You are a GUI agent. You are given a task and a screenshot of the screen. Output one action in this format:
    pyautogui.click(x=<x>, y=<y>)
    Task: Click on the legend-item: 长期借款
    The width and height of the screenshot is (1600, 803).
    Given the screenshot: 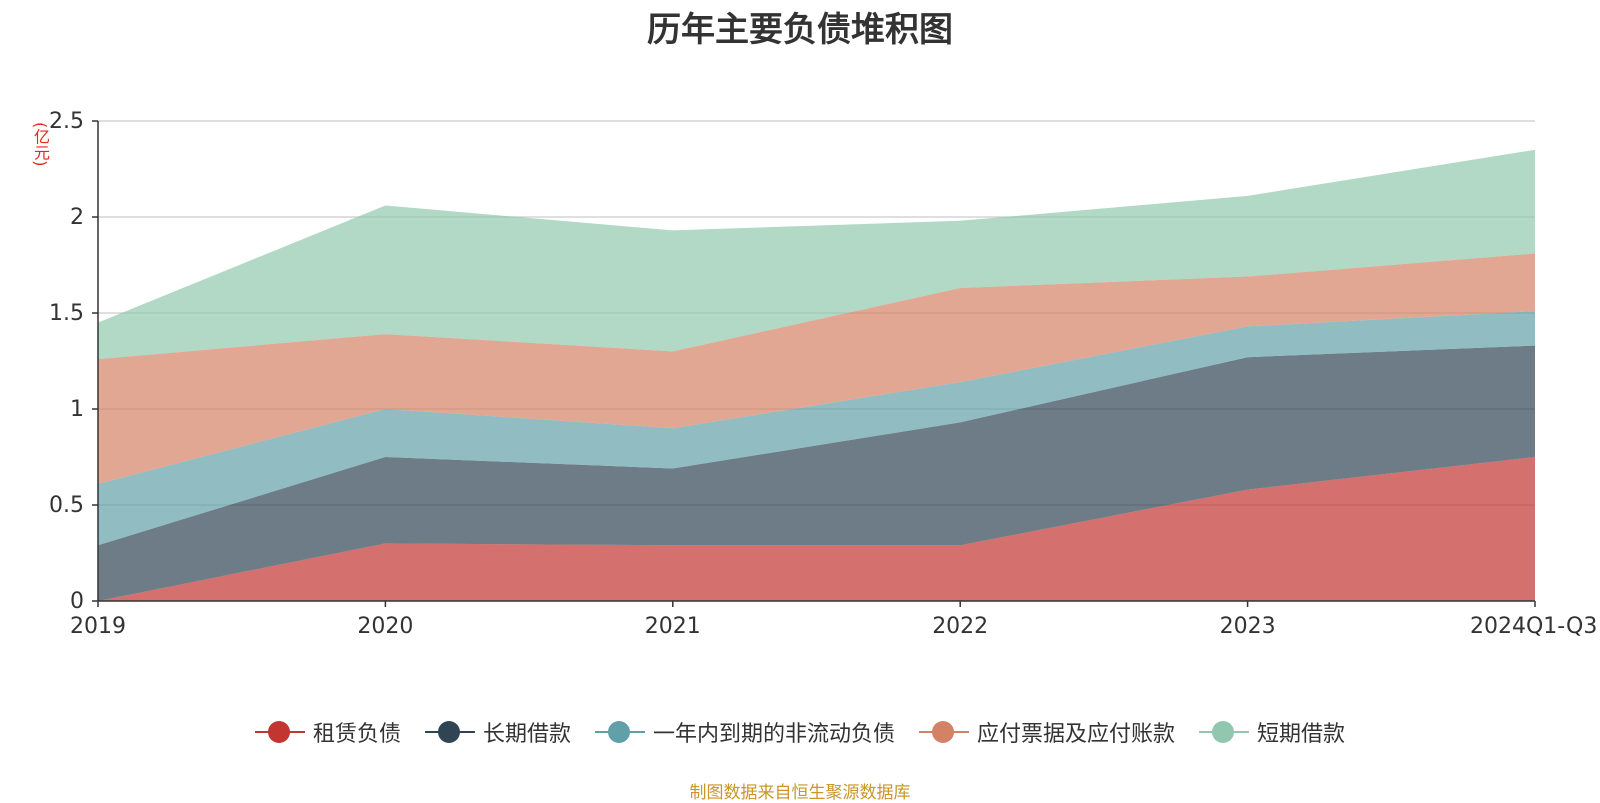 What is the action you would take?
    pyautogui.click(x=497, y=732)
    